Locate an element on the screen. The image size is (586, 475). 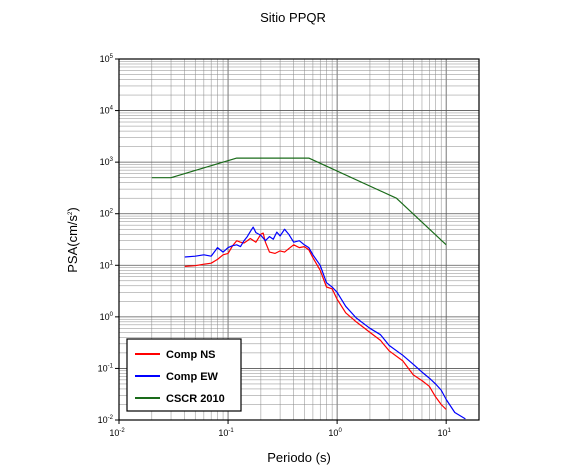
y-tick-label: 10-2 is located at coordinates (106, 420).